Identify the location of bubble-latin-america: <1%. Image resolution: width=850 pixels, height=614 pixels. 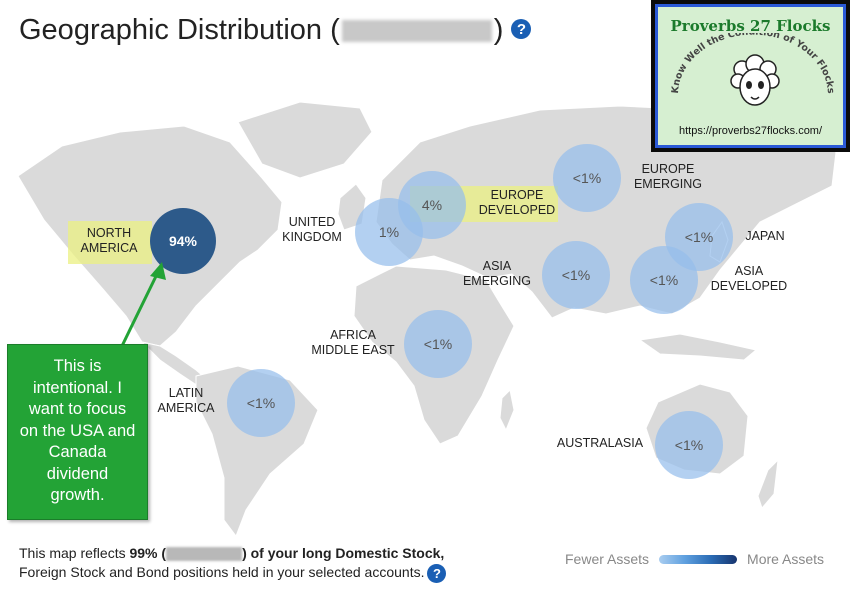
(261, 403).